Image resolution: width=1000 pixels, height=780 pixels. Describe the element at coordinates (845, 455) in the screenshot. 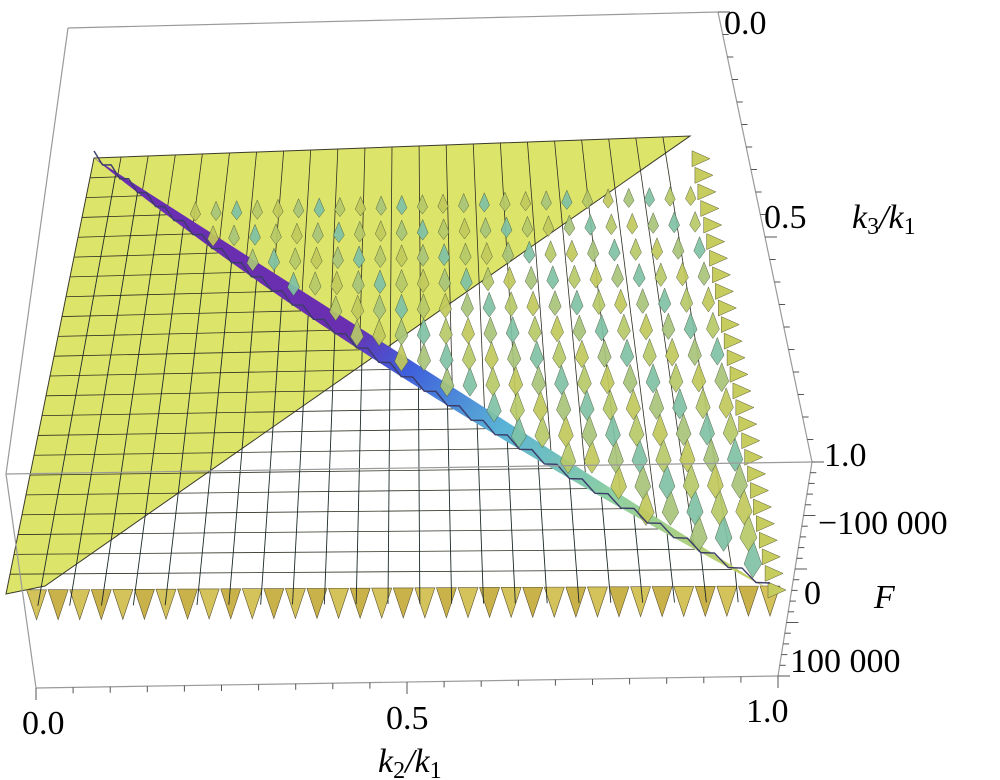

I see `y-tick-2: 1.0` at that location.